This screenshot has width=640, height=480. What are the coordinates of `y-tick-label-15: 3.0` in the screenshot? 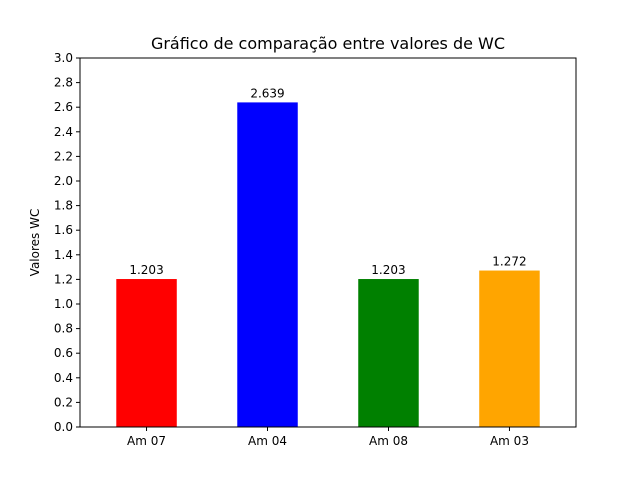 It's located at (63, 58).